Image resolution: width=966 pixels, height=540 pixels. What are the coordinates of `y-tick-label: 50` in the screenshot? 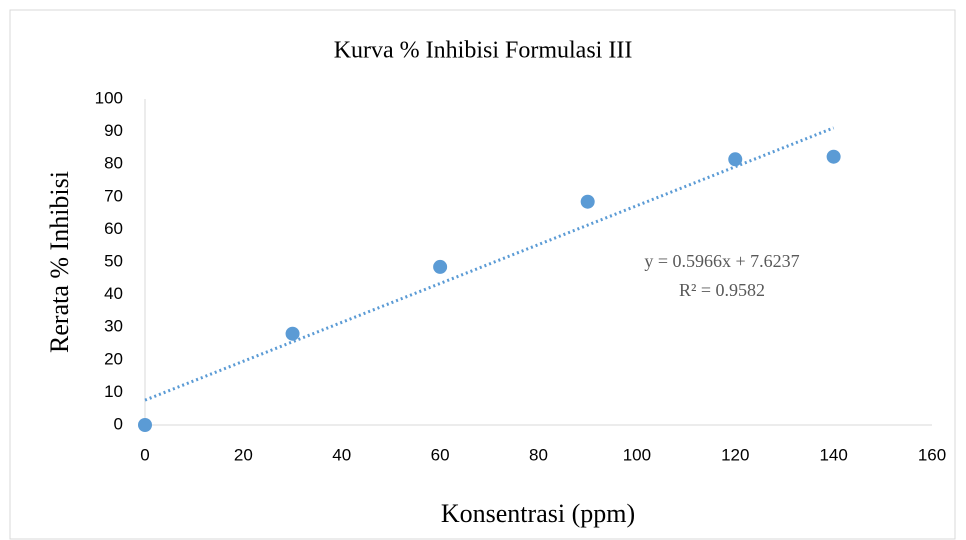 It's located at (113, 260).